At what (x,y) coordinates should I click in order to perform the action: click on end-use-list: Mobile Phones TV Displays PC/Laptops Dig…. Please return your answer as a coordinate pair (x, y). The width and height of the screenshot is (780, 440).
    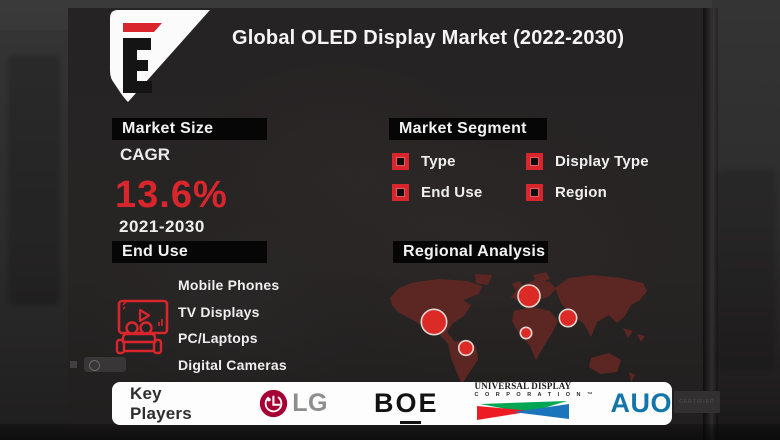
    Looking at the image, I should click on (238, 325).